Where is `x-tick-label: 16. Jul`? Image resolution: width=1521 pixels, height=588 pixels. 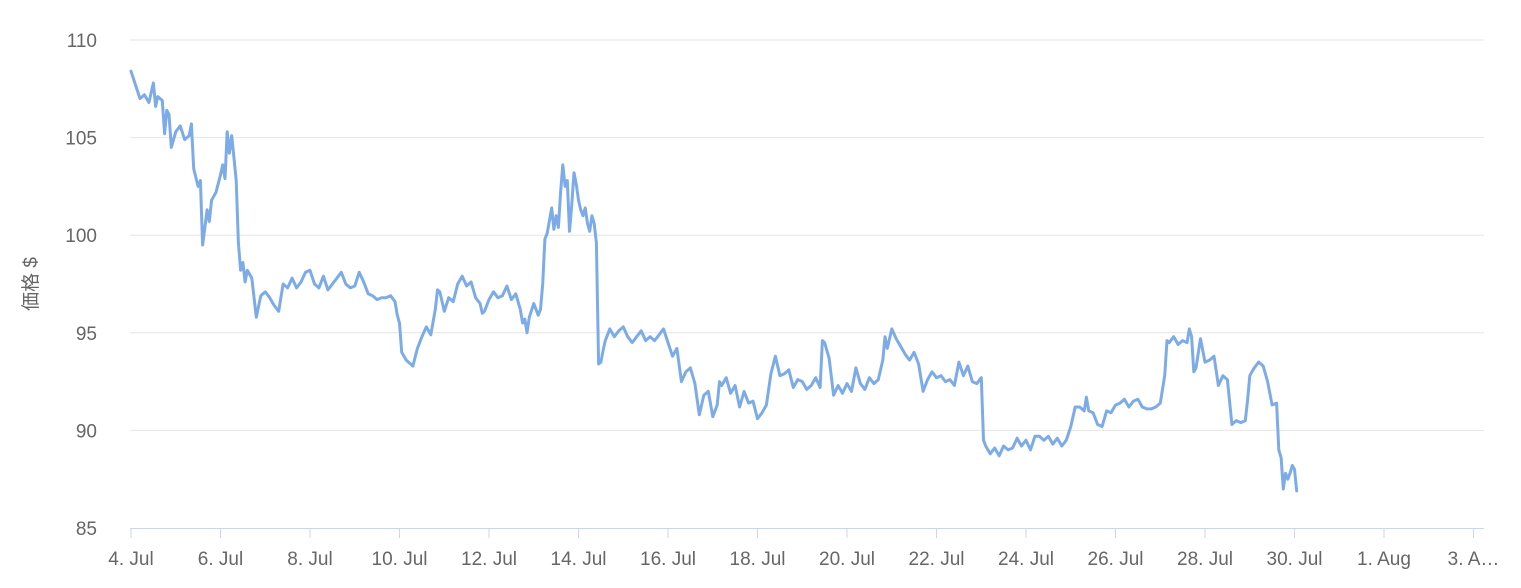 x-tick-label: 16. Jul is located at coordinates (668, 559).